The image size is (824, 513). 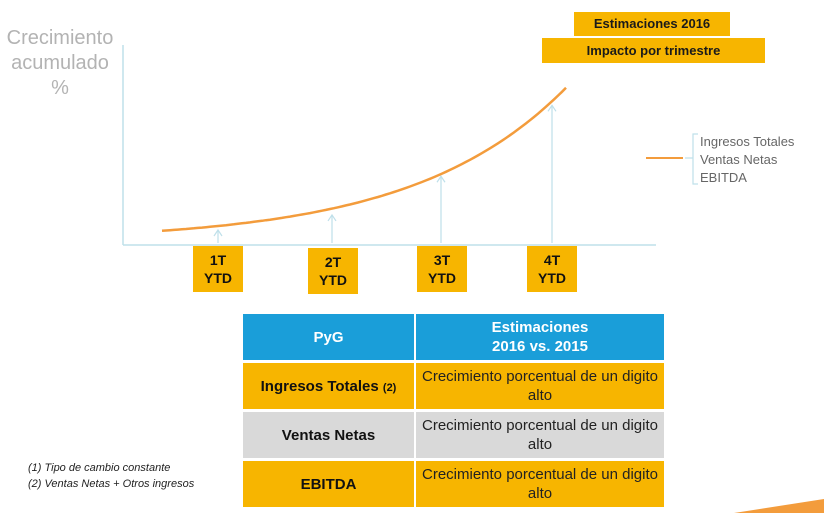 What do you see at coordinates (319, 386) in the screenshot?
I see `row-label-text: Ingresos Totales` at bounding box center [319, 386].